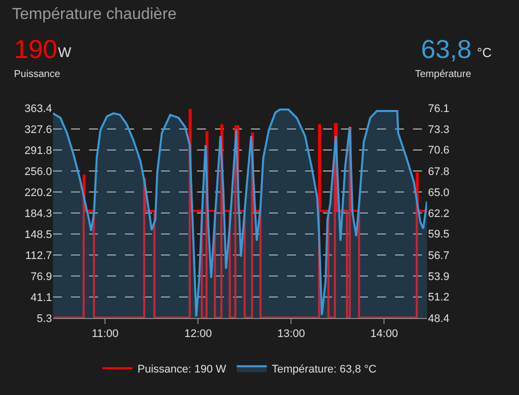 Image resolution: width=519 pixels, height=395 pixels. Describe the element at coordinates (439, 172) in the screenshot. I see `y2-tick-label: 67.8` at that location.